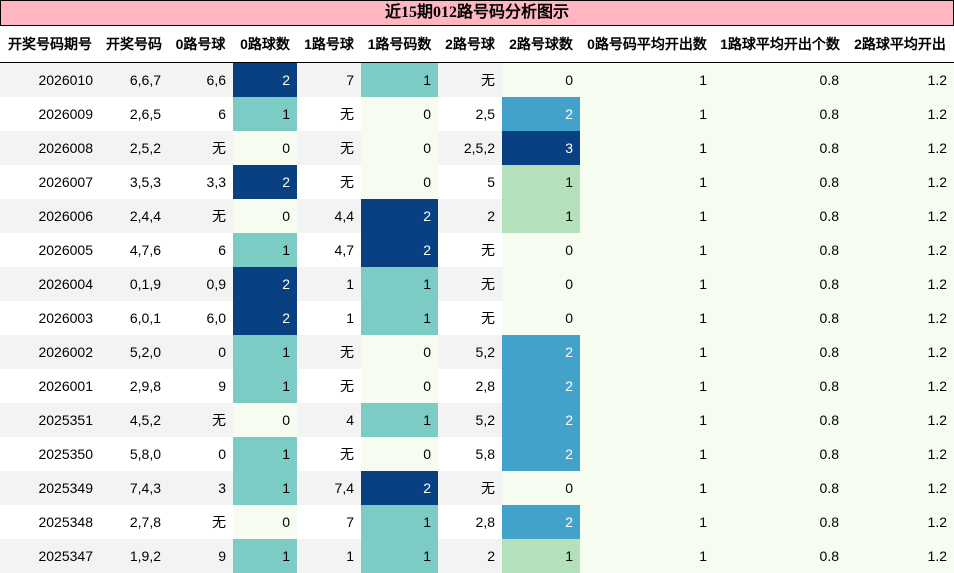 This screenshot has width=954, height=573. I want to click on period-cell: 2025349, so click(50, 488).